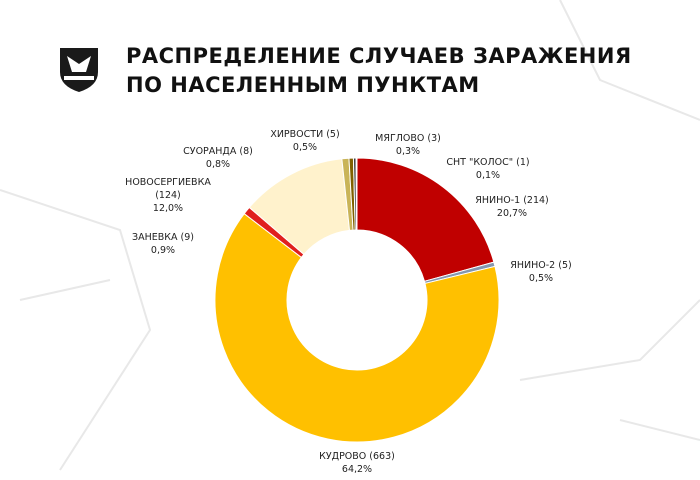  What do you see at coordinates (512, 200) in the screenshot?
I see `category-label: ЯНИНО-1 (214)` at bounding box center [512, 200].